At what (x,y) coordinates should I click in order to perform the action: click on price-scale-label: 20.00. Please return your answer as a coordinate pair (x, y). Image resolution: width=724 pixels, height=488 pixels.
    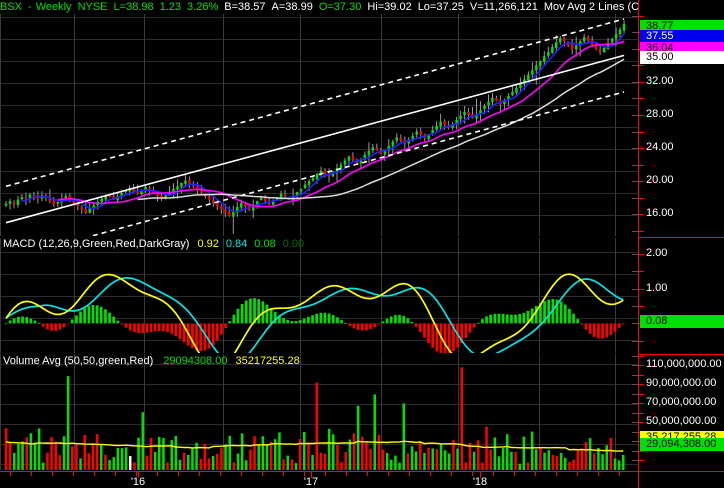
    Looking at the image, I should click on (660, 180).